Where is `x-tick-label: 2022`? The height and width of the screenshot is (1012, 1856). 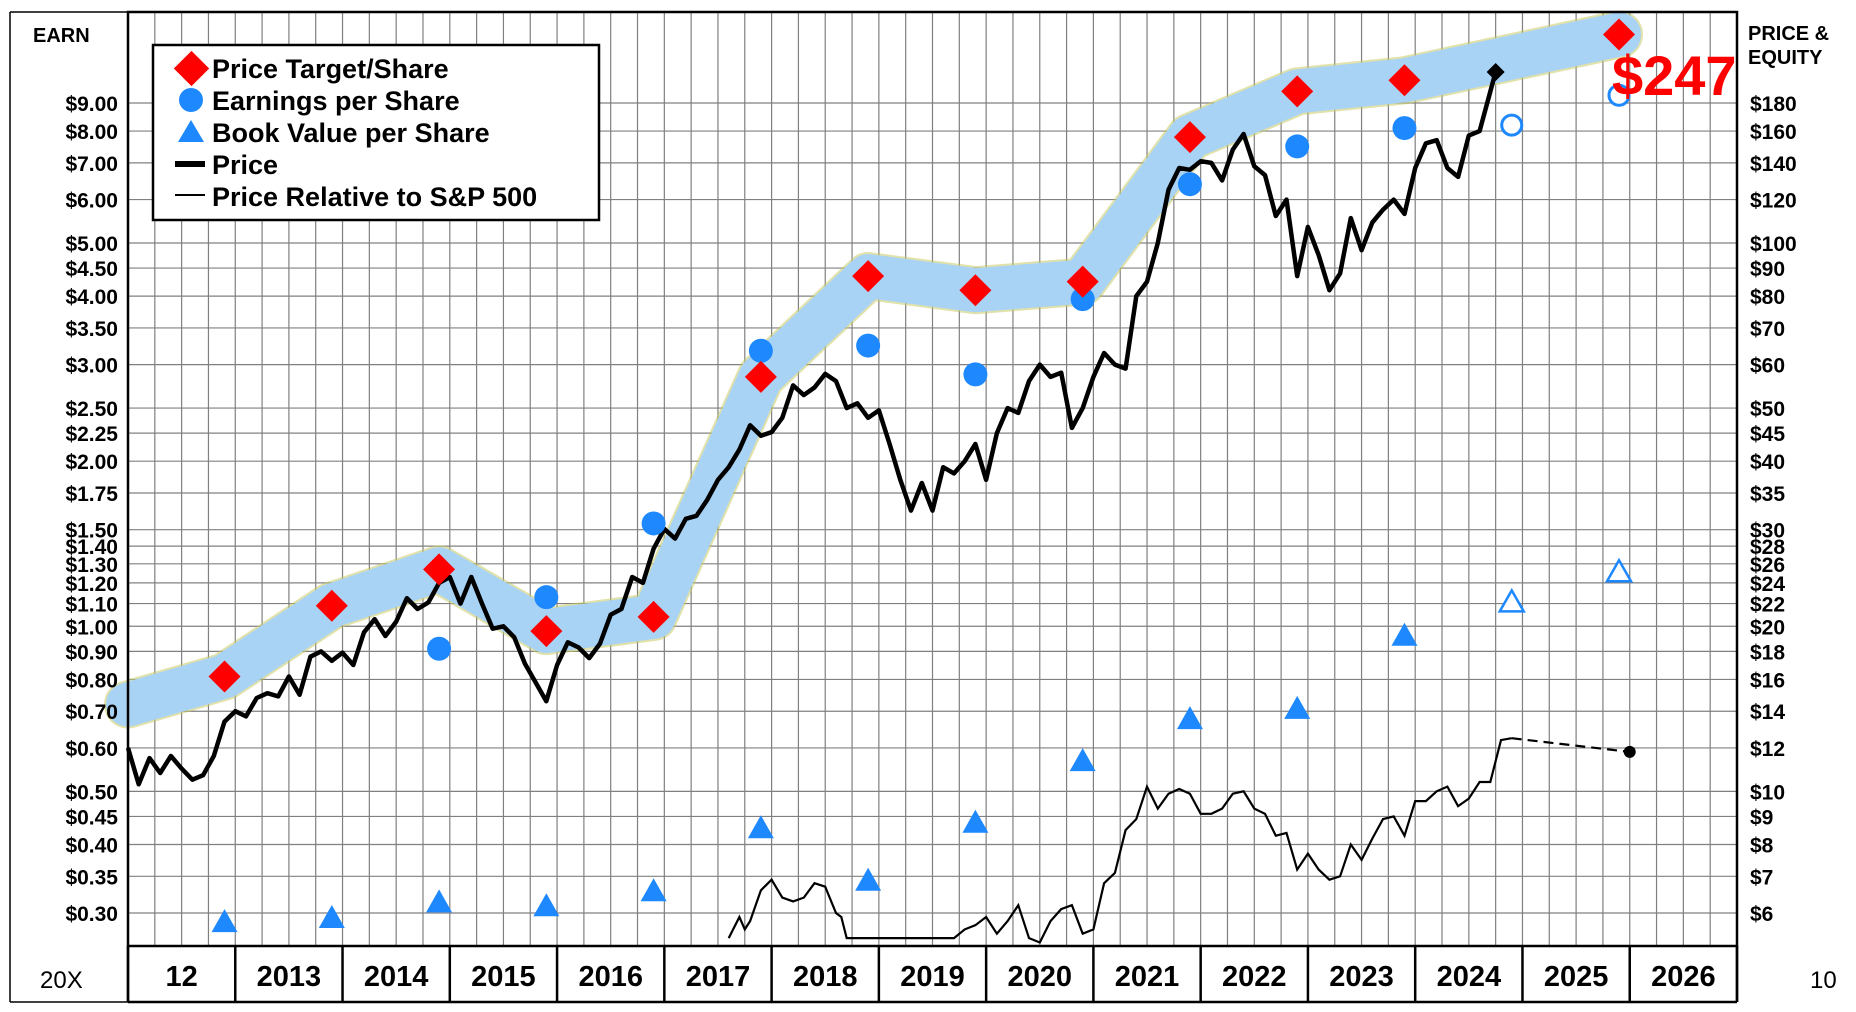 x-tick-label: 2022 is located at coordinates (1254, 977).